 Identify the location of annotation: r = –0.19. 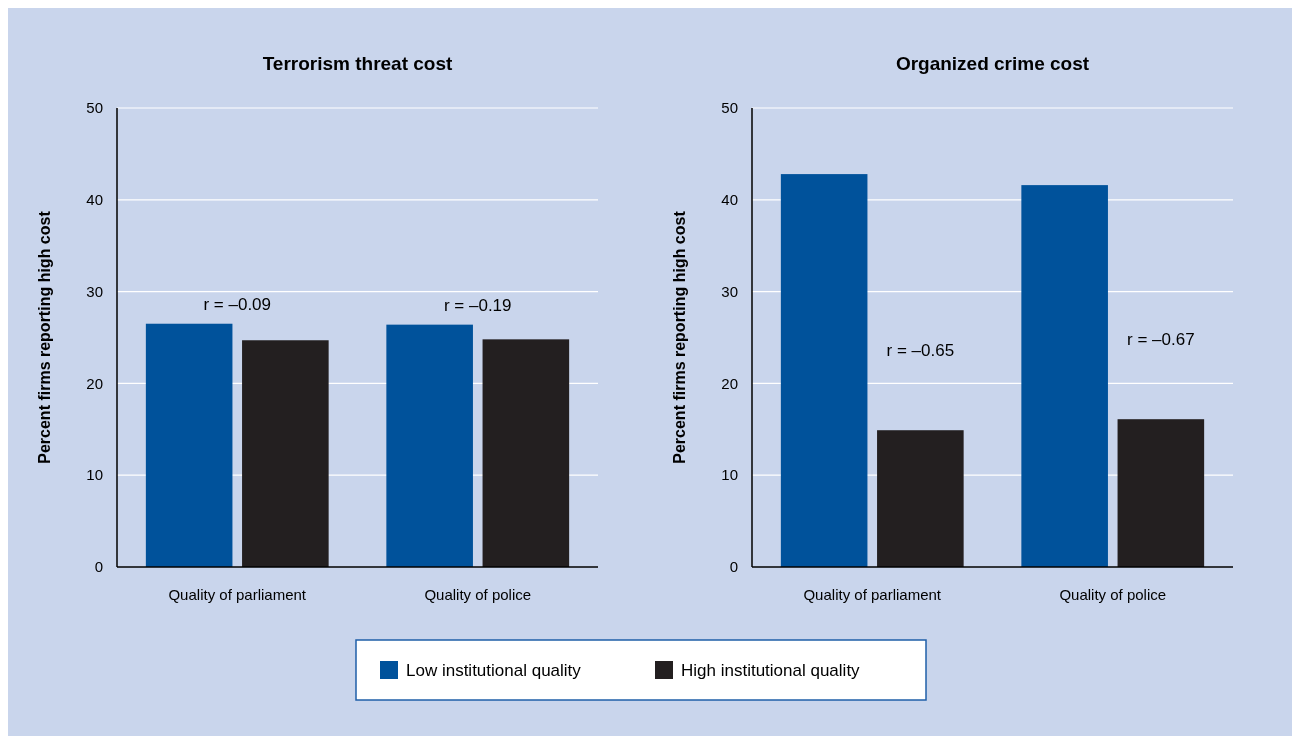
(477, 305).